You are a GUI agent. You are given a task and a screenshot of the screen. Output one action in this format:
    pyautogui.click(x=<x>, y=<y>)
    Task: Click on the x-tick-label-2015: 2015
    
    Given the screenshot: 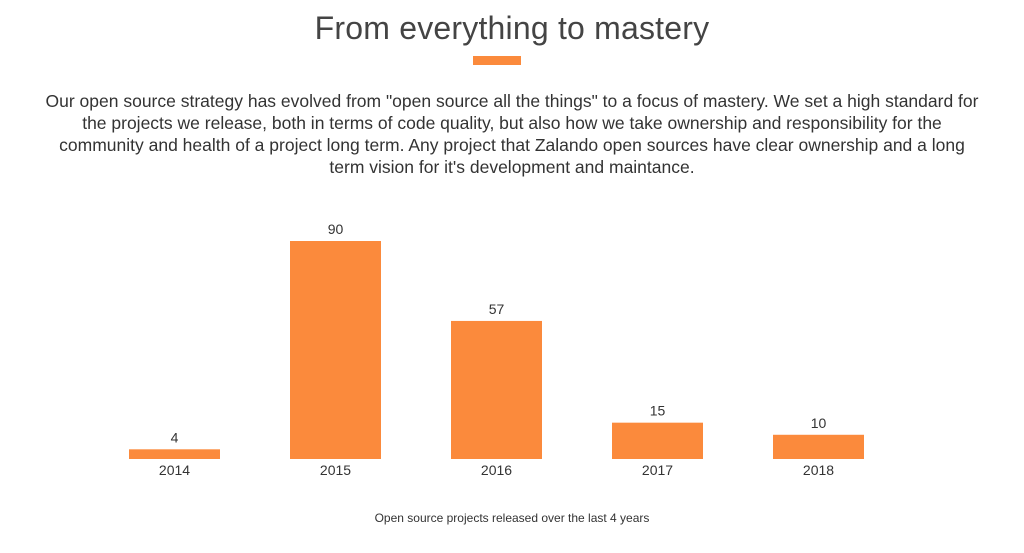 What is the action you would take?
    pyautogui.click(x=335, y=470)
    